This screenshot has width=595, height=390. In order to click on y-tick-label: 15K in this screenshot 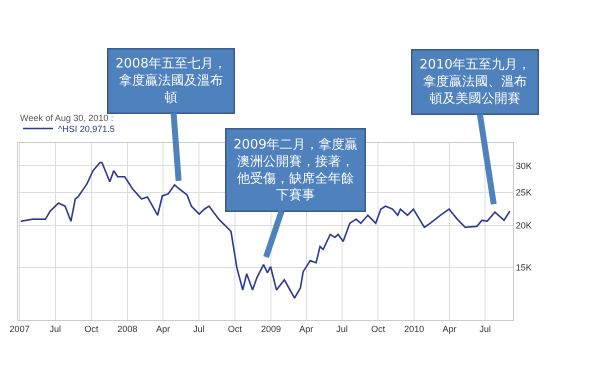, I will do `click(524, 267)`.